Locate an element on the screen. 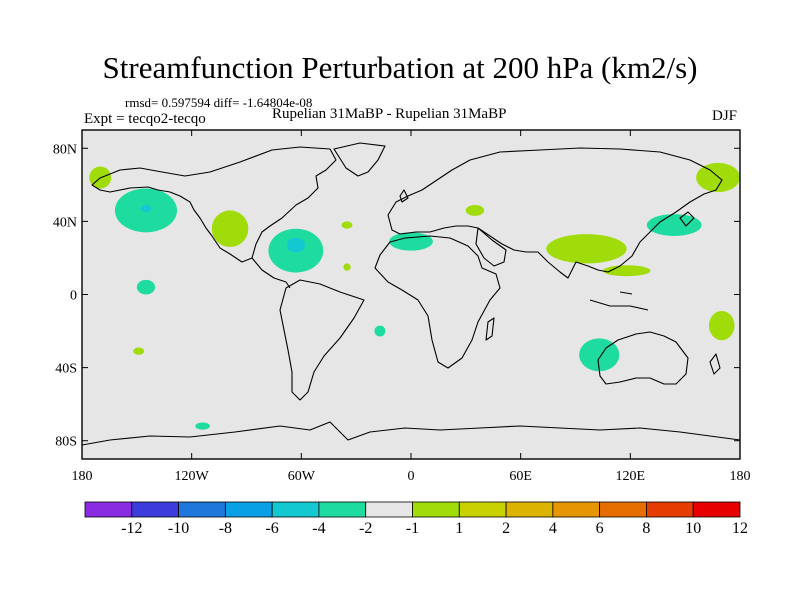 The height and width of the screenshot is (600, 800). colorbar: -12 -10 -8 -6 -4 -2 -1 1 2 4 6 8 10 12 is located at coordinates (416, 519).